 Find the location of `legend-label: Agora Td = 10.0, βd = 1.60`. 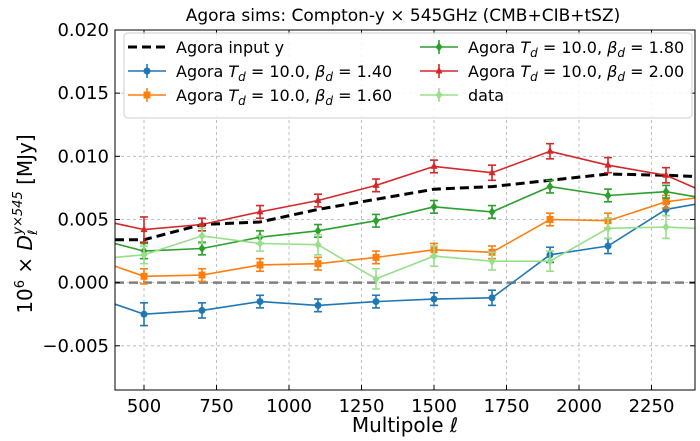

legend-label: Agora Td = 10.0, βd = 1.60 is located at coordinates (284, 97).